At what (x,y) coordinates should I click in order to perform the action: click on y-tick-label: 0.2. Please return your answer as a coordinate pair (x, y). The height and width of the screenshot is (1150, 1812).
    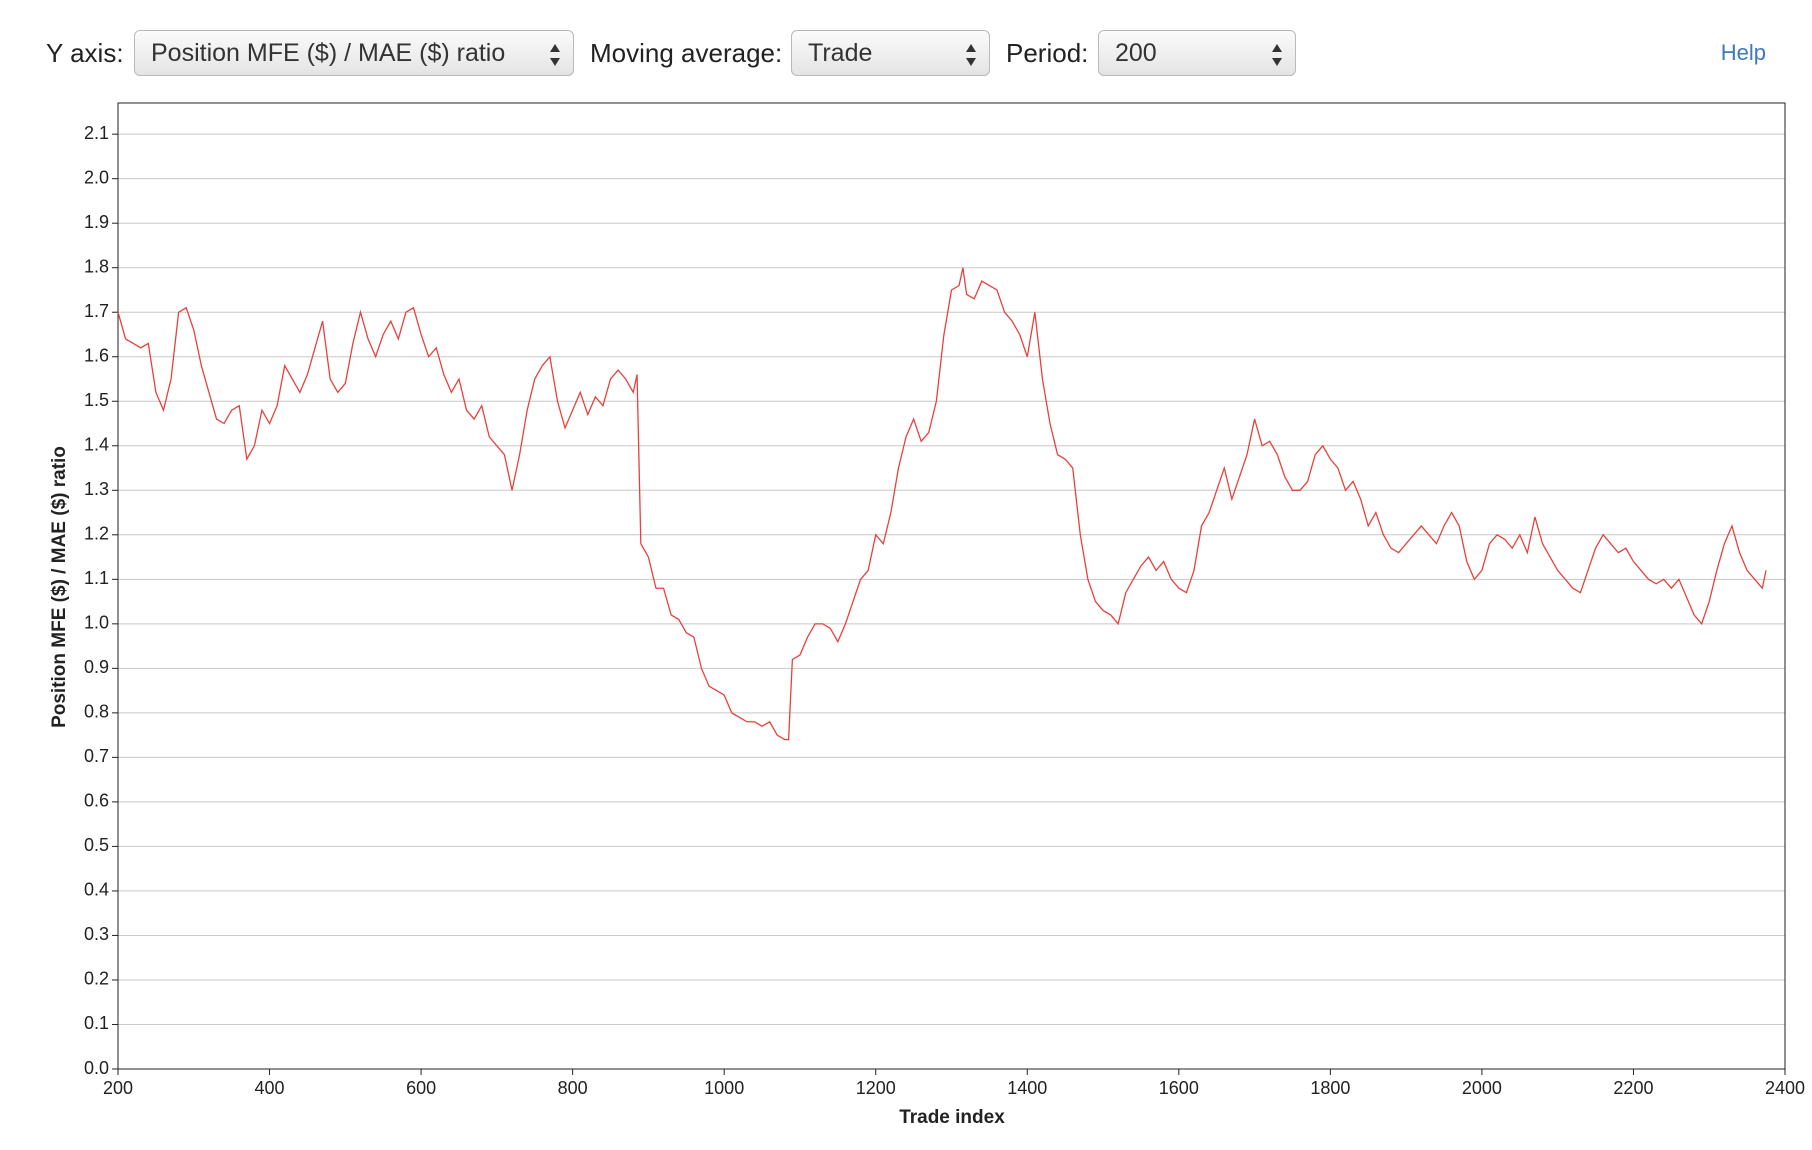
    Looking at the image, I should click on (96, 979).